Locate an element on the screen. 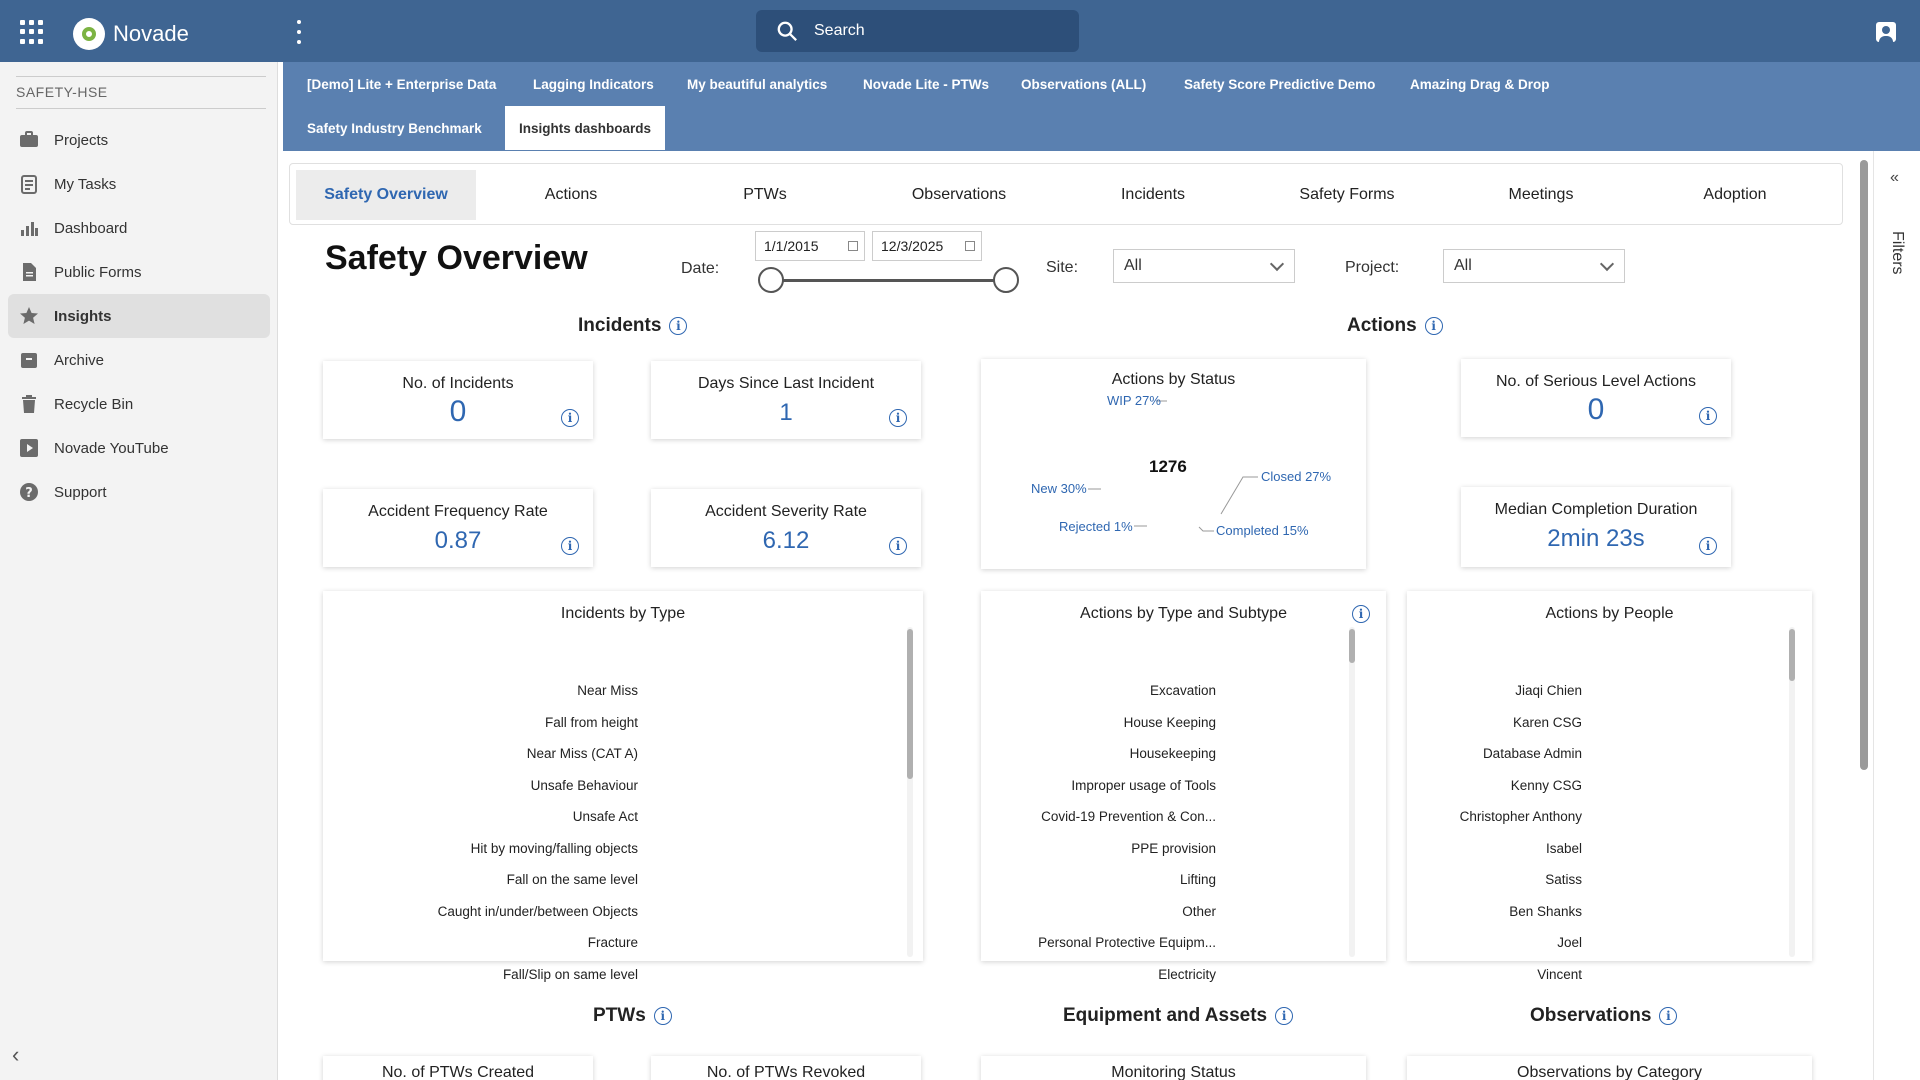  list-item: Database Admin is located at coordinates (1532, 753).